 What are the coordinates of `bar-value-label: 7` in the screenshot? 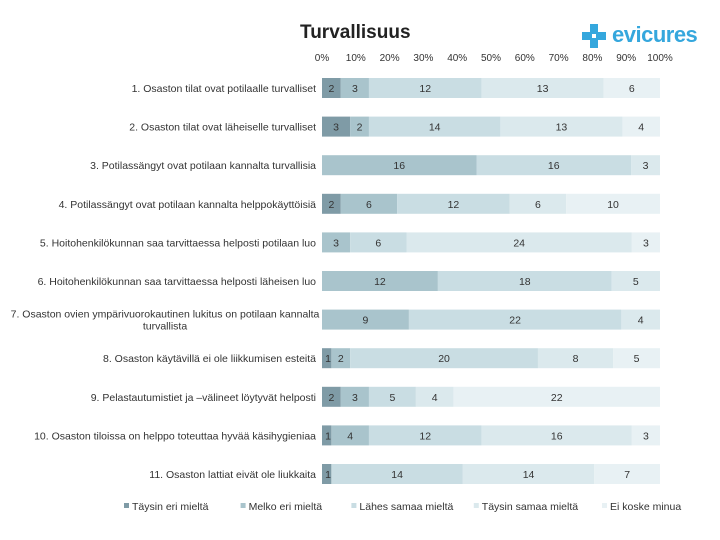 It's located at (627, 475).